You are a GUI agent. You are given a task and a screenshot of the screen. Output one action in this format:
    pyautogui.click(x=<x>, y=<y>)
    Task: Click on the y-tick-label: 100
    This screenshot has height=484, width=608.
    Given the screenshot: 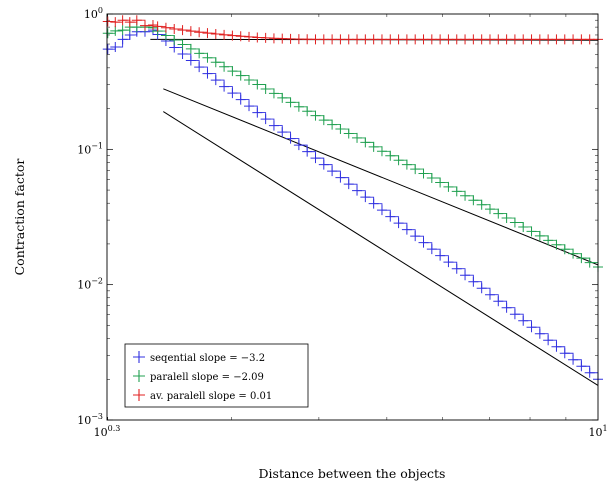 What is the action you would take?
    pyautogui.click(x=93, y=13)
    